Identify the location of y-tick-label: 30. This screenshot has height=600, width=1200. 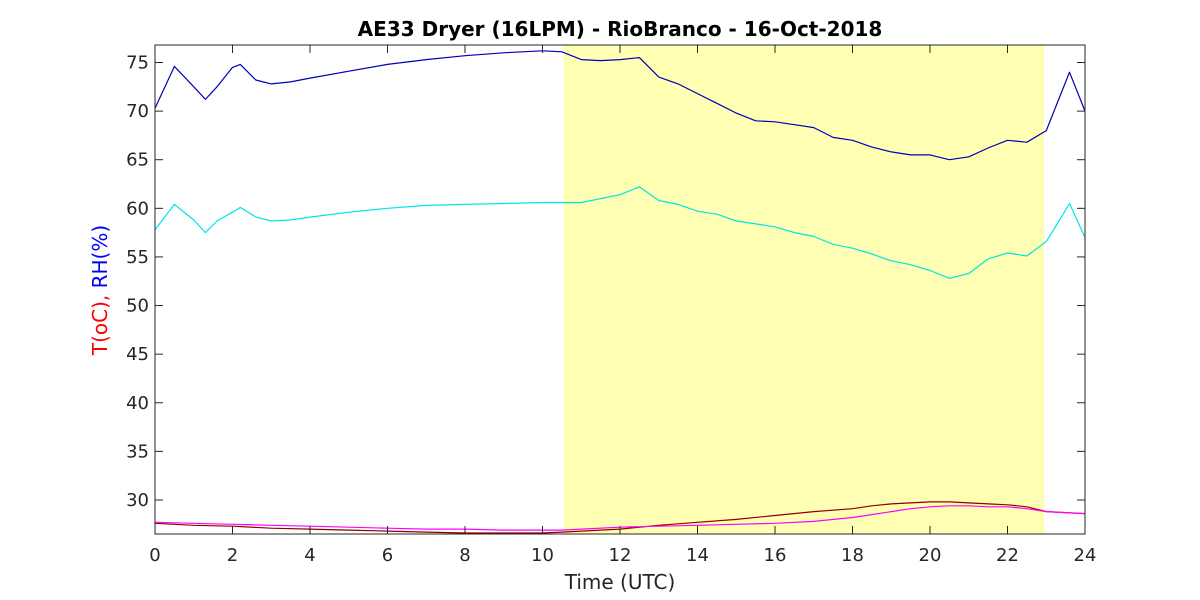
(137, 500).